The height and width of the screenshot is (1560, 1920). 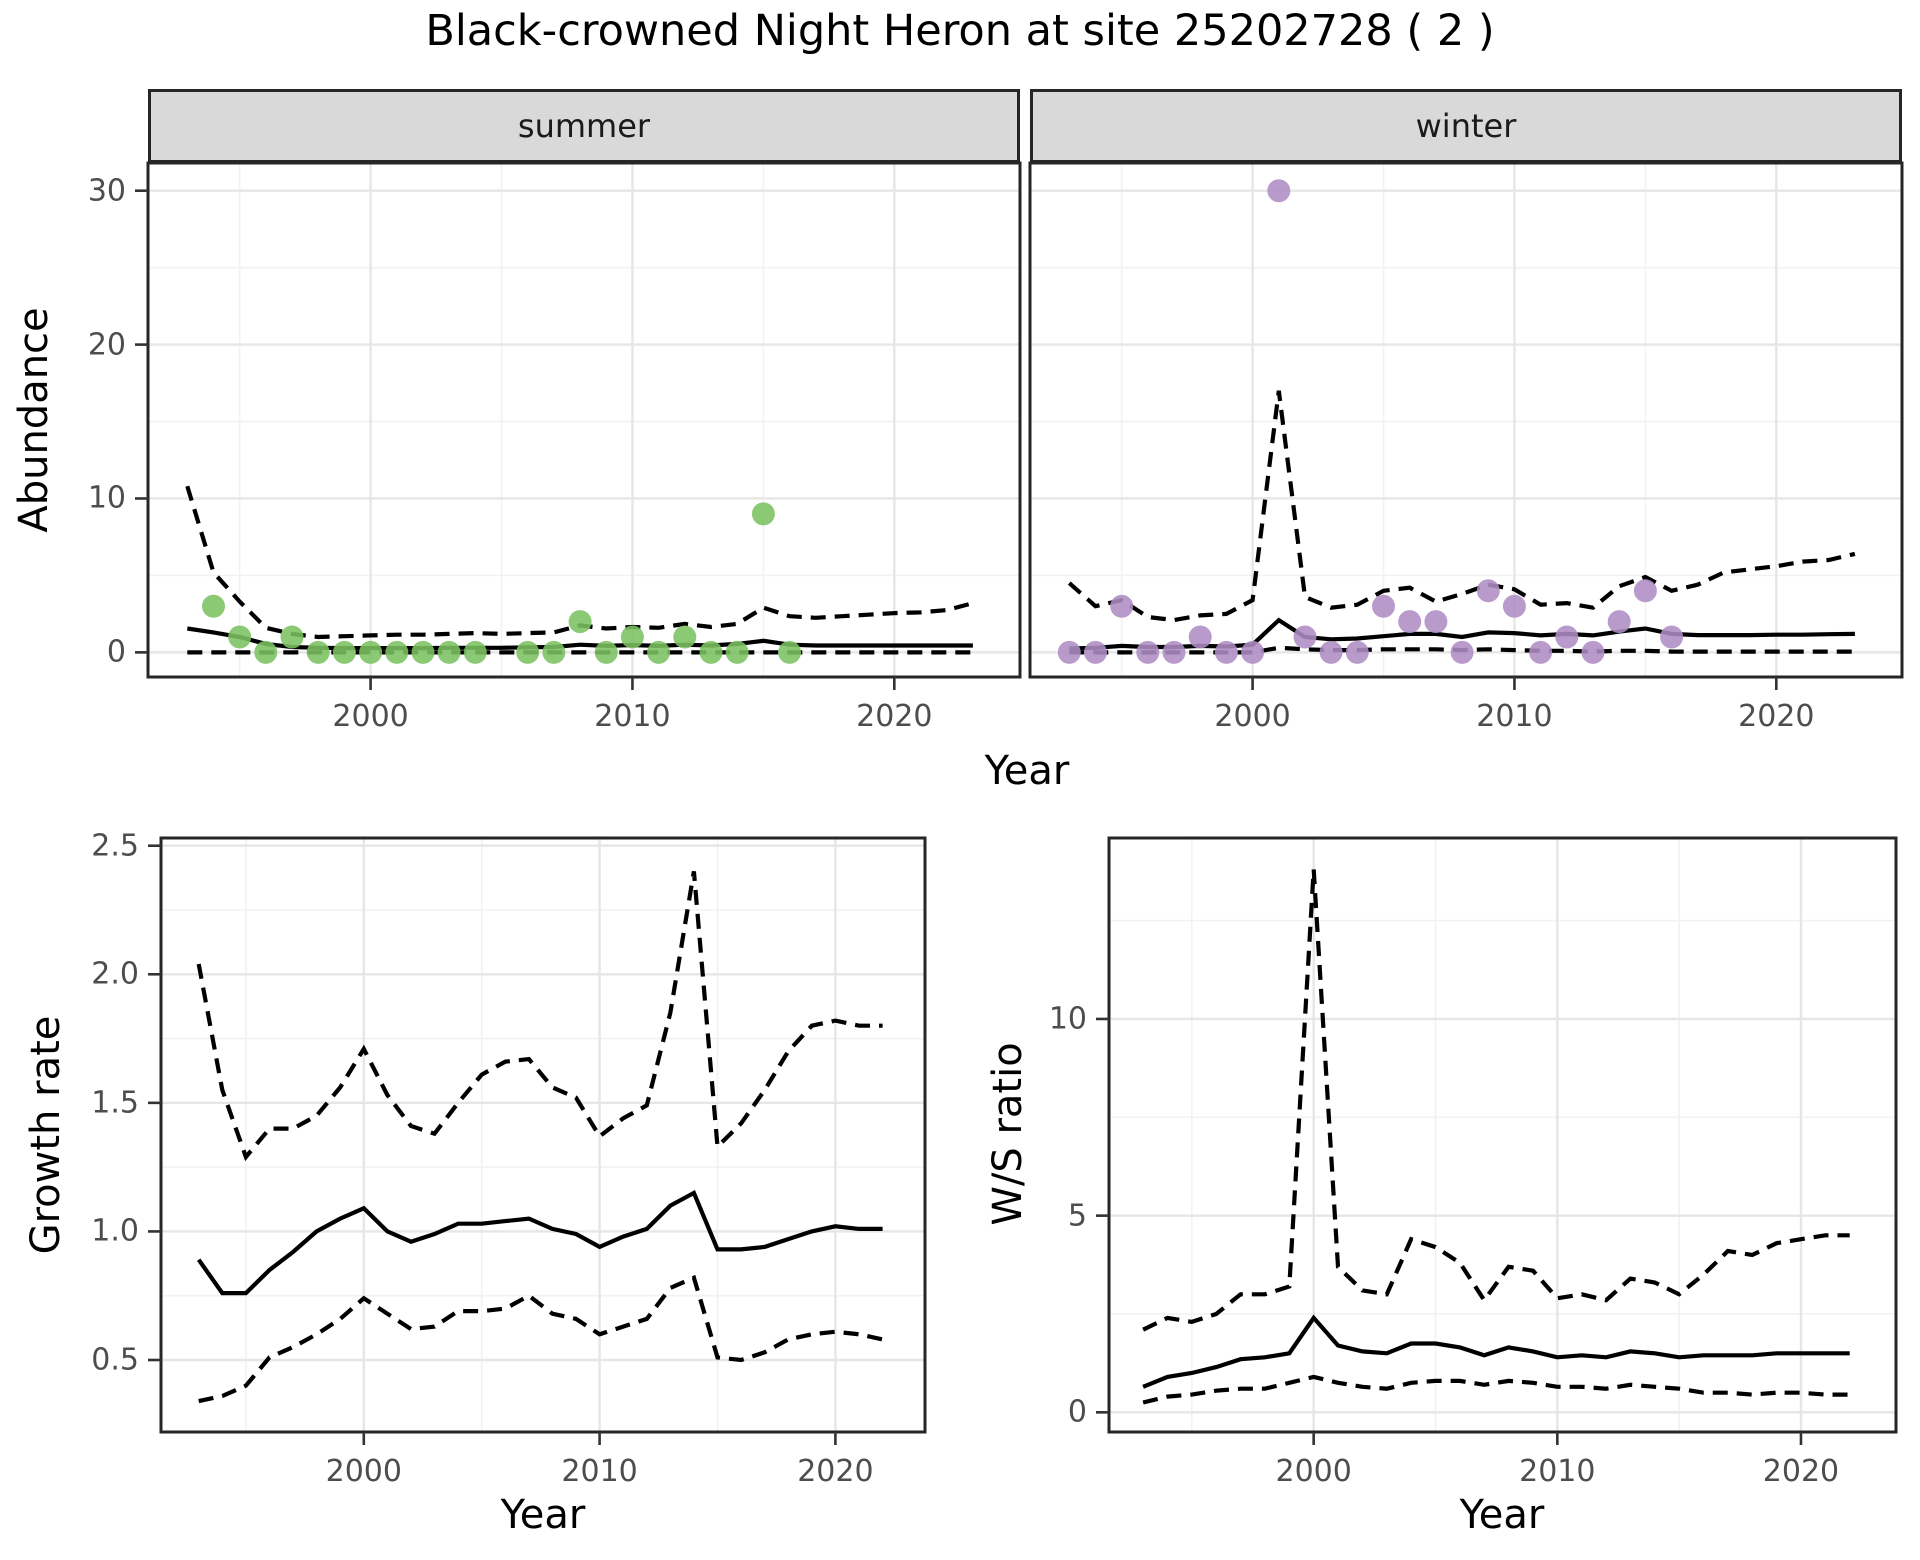 I want to click on y-axis-title-ws-ratio: W/S ratio, so click(x=1008, y=1134).